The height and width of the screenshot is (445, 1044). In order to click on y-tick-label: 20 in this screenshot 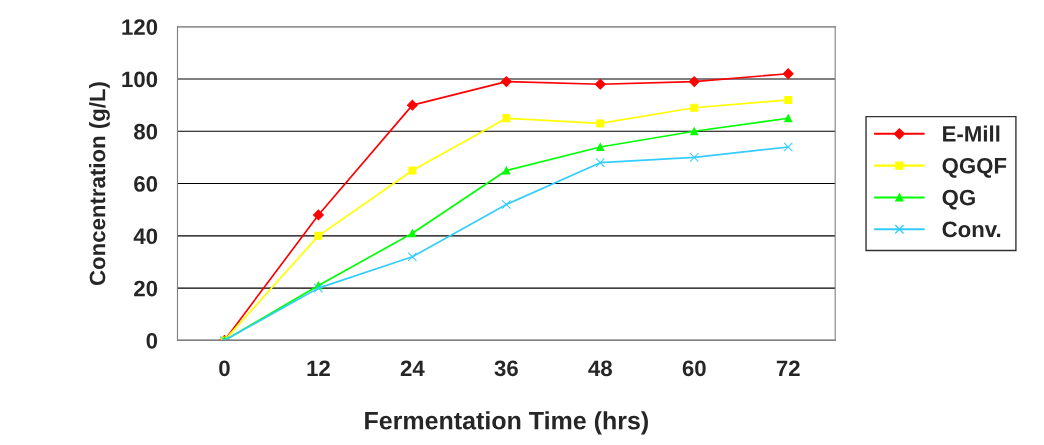, I will do `click(146, 288)`.